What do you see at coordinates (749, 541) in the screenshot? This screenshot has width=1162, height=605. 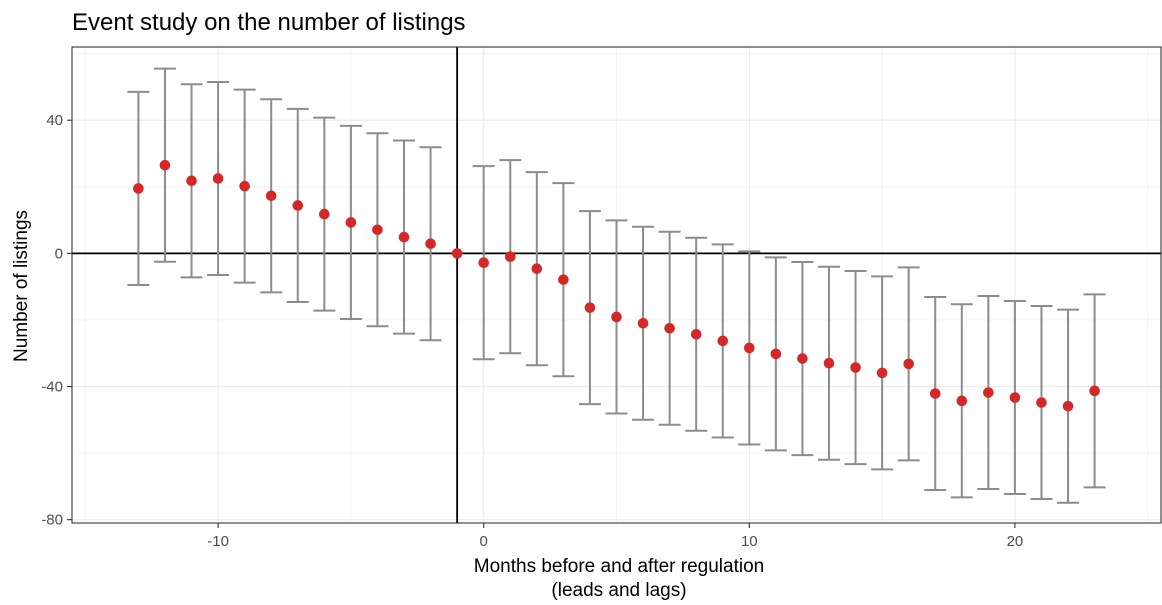 I see `x-tick-label: 10` at bounding box center [749, 541].